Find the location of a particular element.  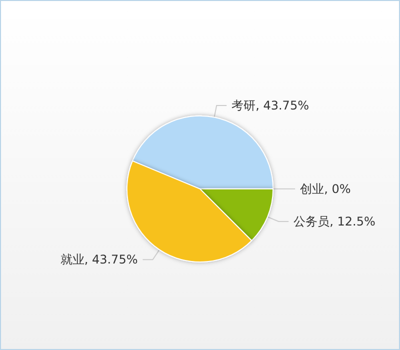

legend-label: 创业, 0% is located at coordinates (325, 189).